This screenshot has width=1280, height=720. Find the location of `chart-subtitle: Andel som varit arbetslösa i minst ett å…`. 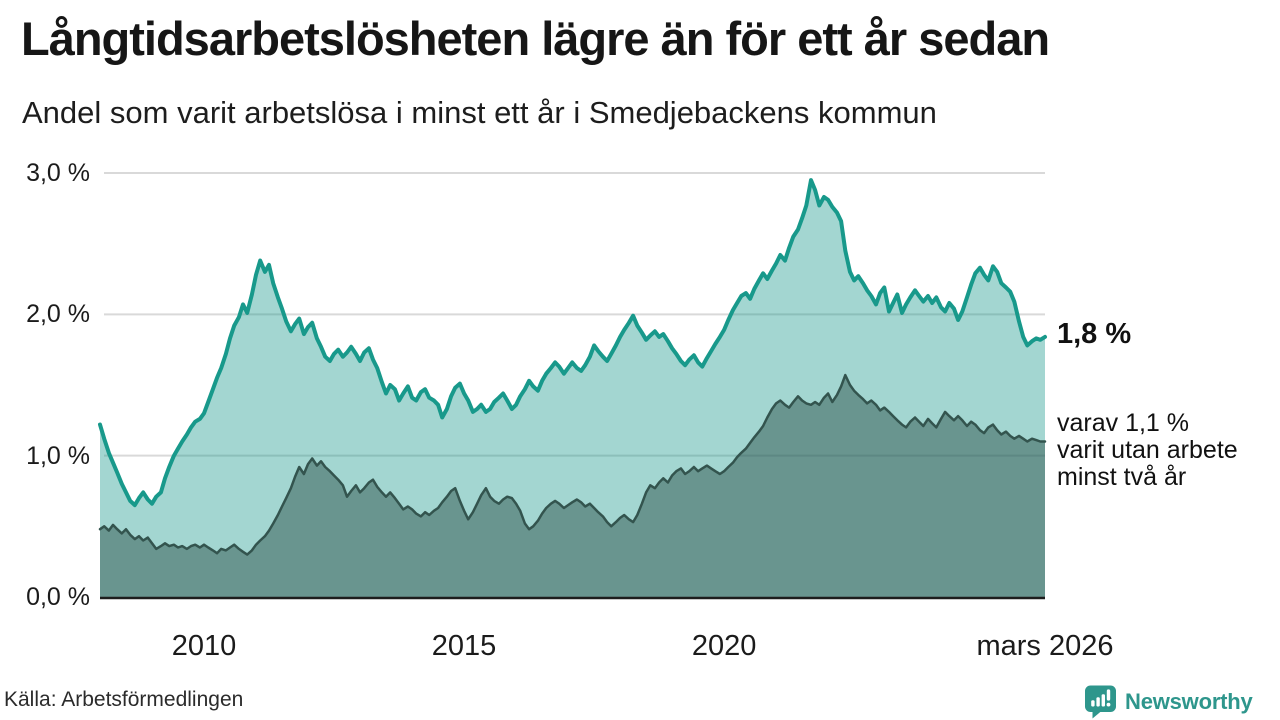

chart-subtitle: Andel som varit arbetslösa i minst ett å… is located at coordinates (479, 112).